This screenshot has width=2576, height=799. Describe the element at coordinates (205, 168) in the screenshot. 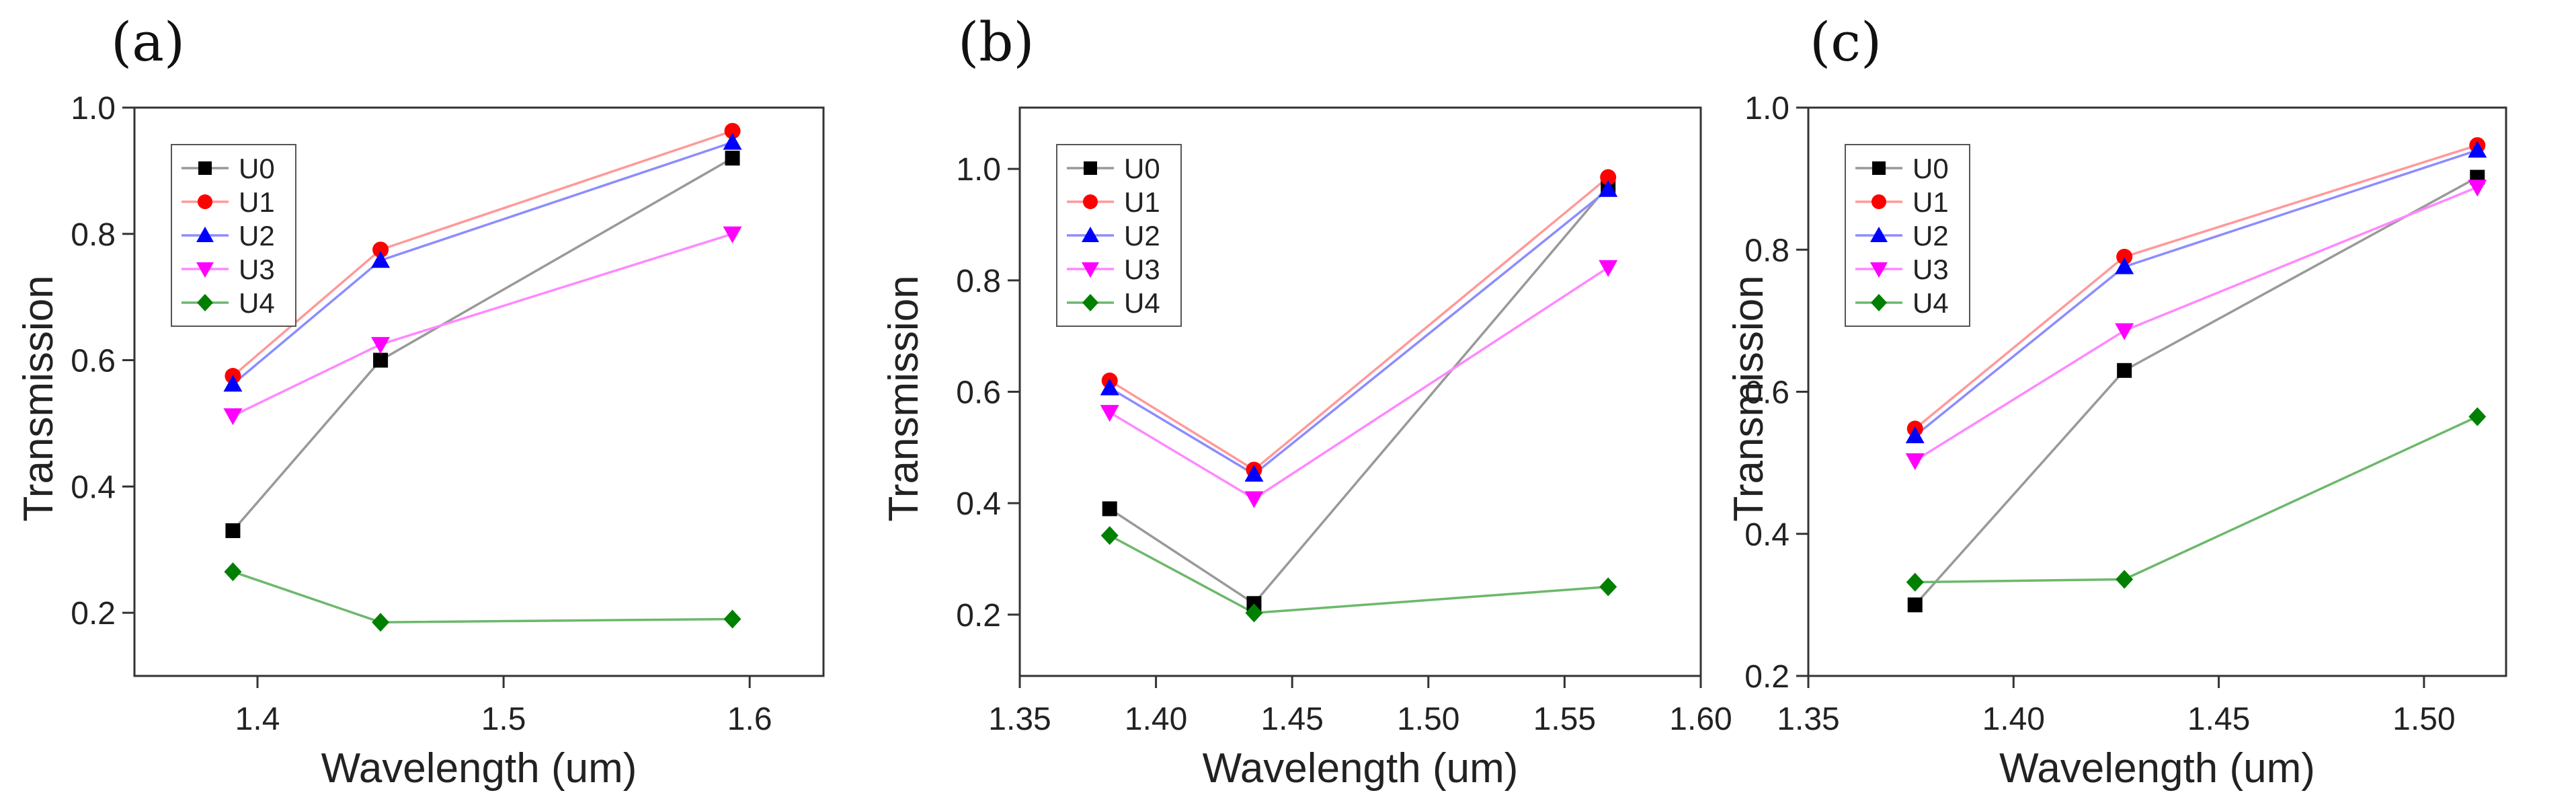

I see `legend-marker-u0` at that location.